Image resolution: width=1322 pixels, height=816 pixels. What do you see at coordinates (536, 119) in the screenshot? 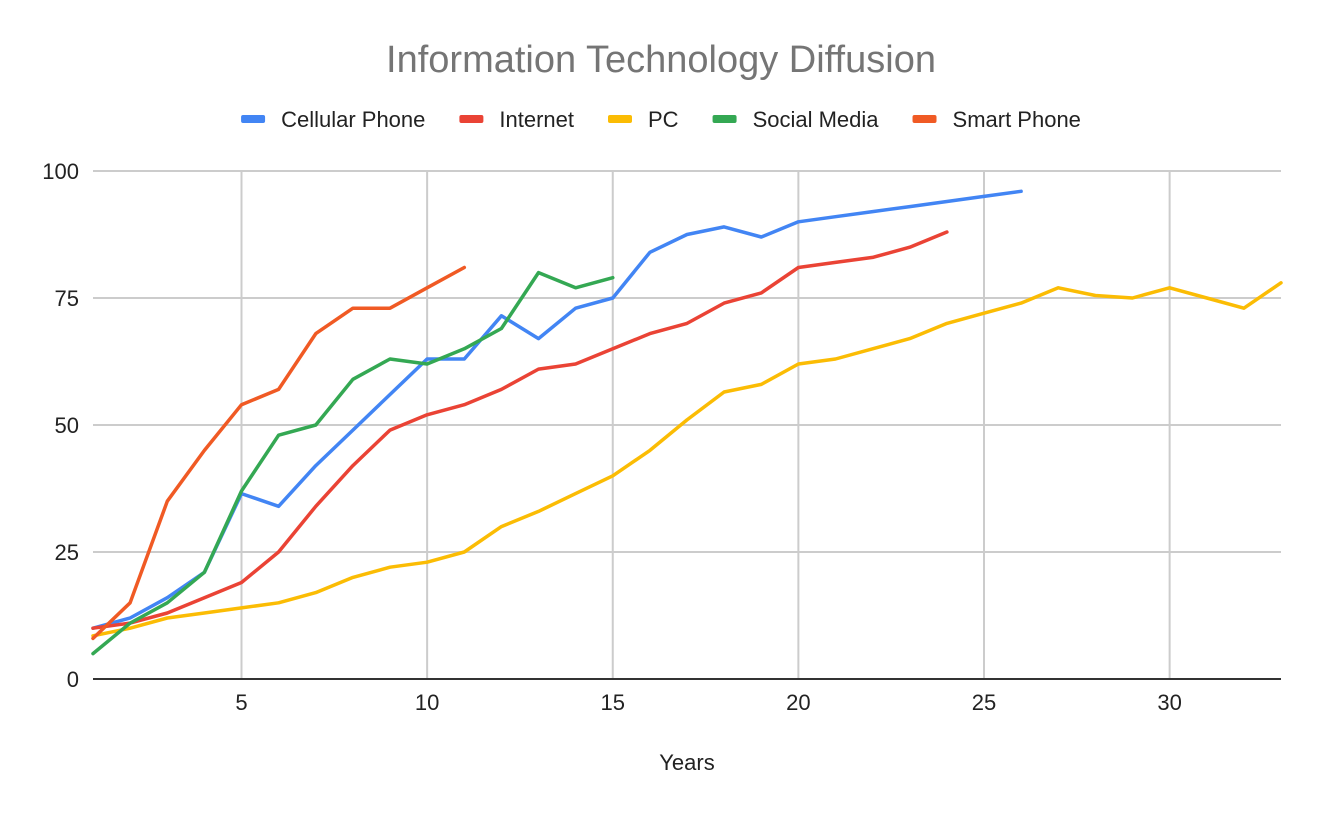
I see `legend-label: Internet` at bounding box center [536, 119].